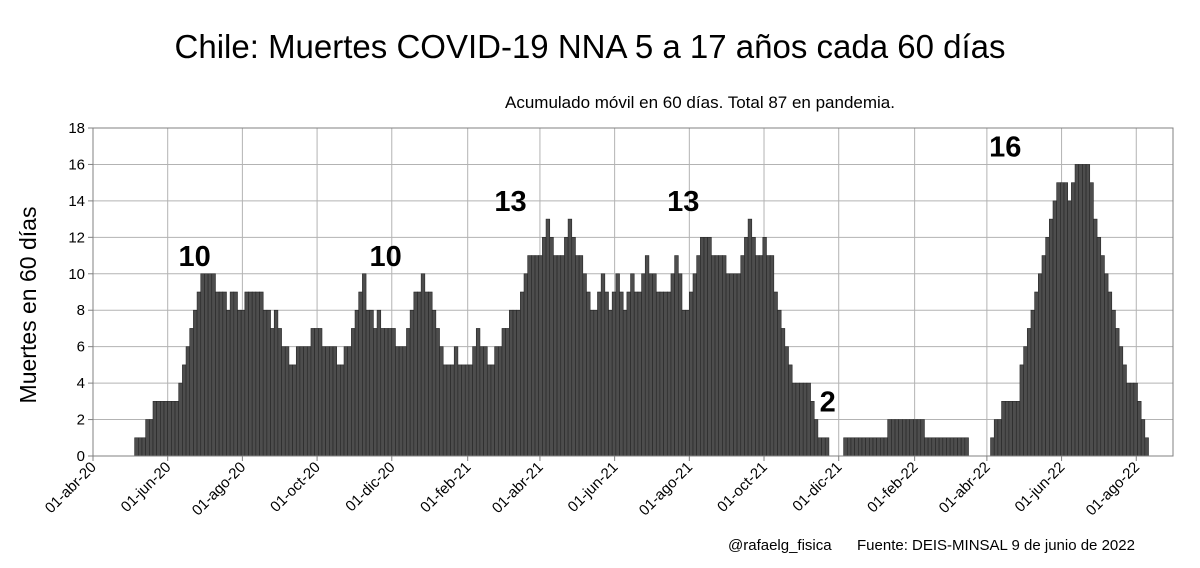 The image size is (1200, 568). What do you see at coordinates (892, 487) in the screenshot?
I see `x-tick-label: 01-feb-22` at bounding box center [892, 487].